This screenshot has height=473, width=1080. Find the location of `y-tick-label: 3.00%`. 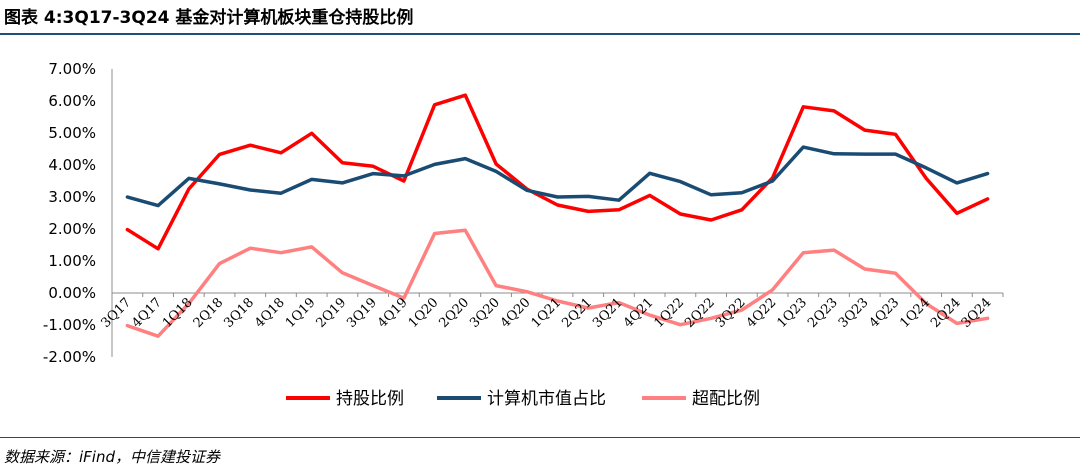

y-tick-label: 3.00% is located at coordinates (72, 197).